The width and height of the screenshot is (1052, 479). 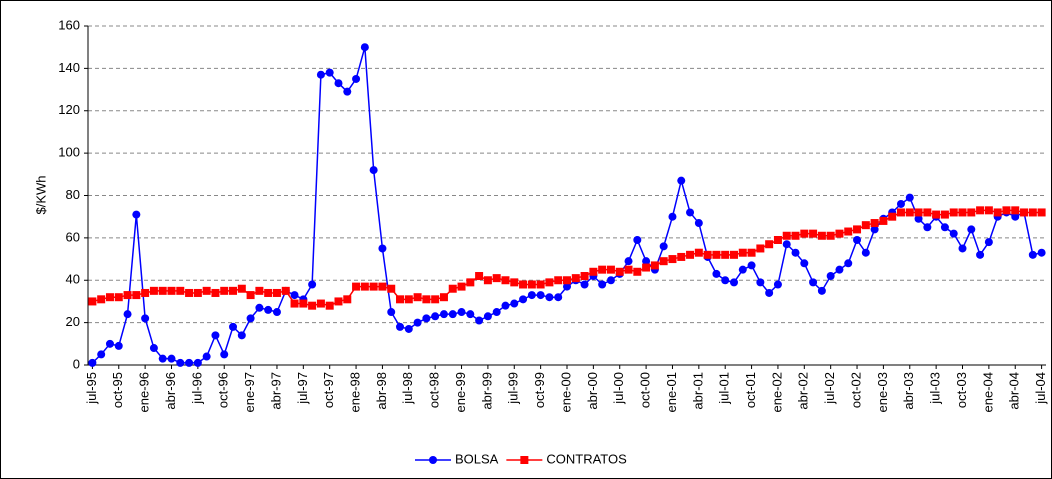 What do you see at coordinates (539, 390) in the screenshot?
I see `x-tick-label: oct-99` at bounding box center [539, 390].